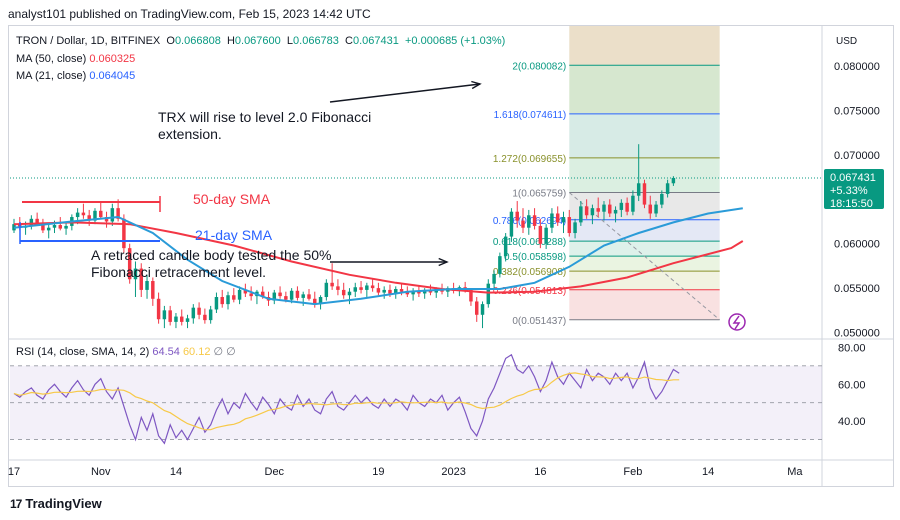  Describe the element at coordinates (851, 204) in the screenshot. I see `price-tag-countdown: 18:15:50` at that location.